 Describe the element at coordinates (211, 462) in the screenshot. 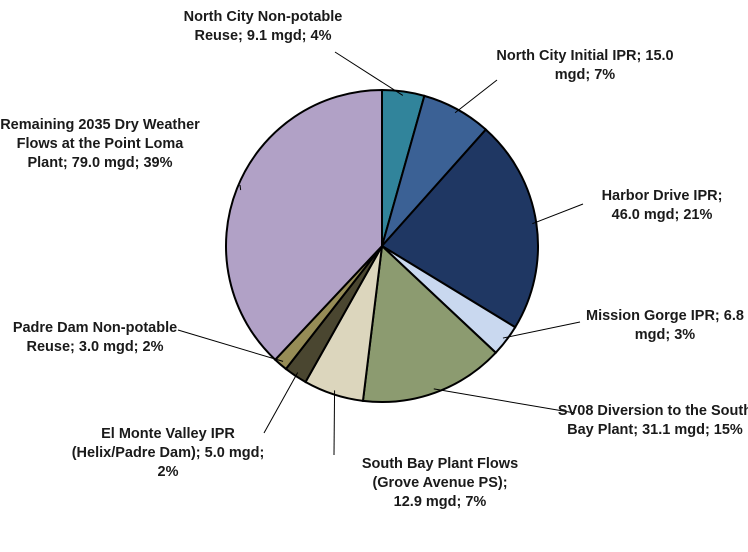

I see `value-label: 5.0 mgd; 2%` at that location.